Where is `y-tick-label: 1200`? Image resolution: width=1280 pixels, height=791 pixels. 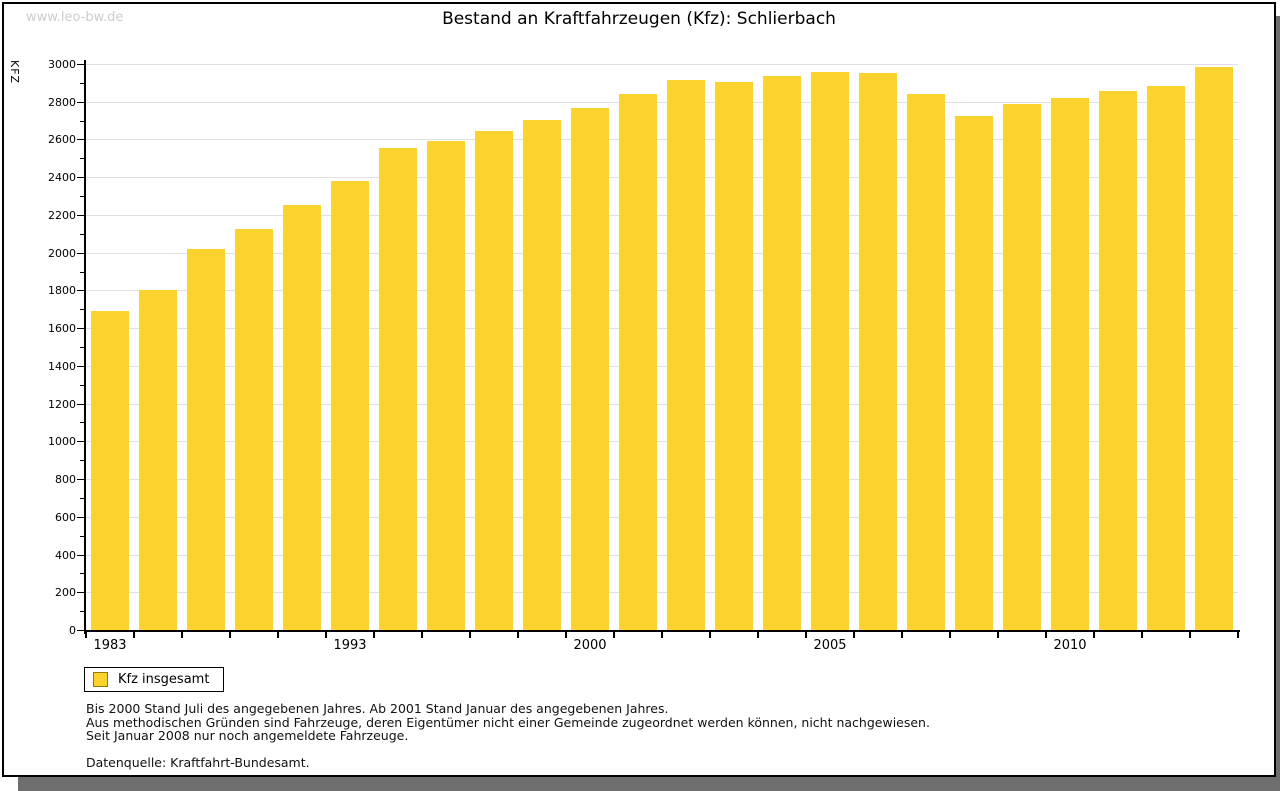 y-tick-label: 1200 is located at coordinates (62, 404).